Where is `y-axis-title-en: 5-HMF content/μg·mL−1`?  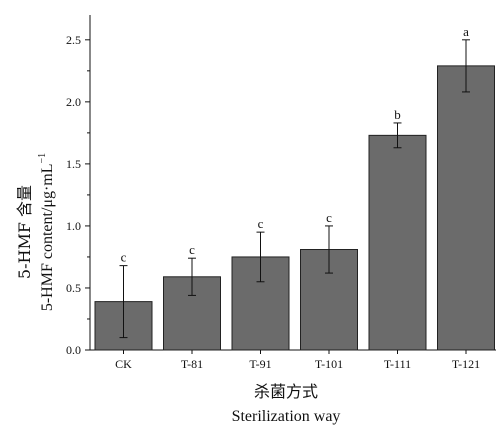 y-axis-title-en: 5-HMF content/μg·mL−1 is located at coordinates (46, 232).